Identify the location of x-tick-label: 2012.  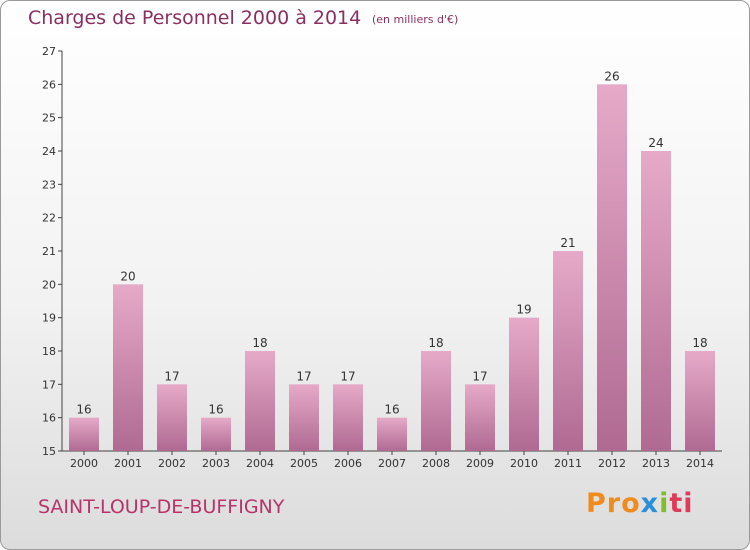
(612, 463).